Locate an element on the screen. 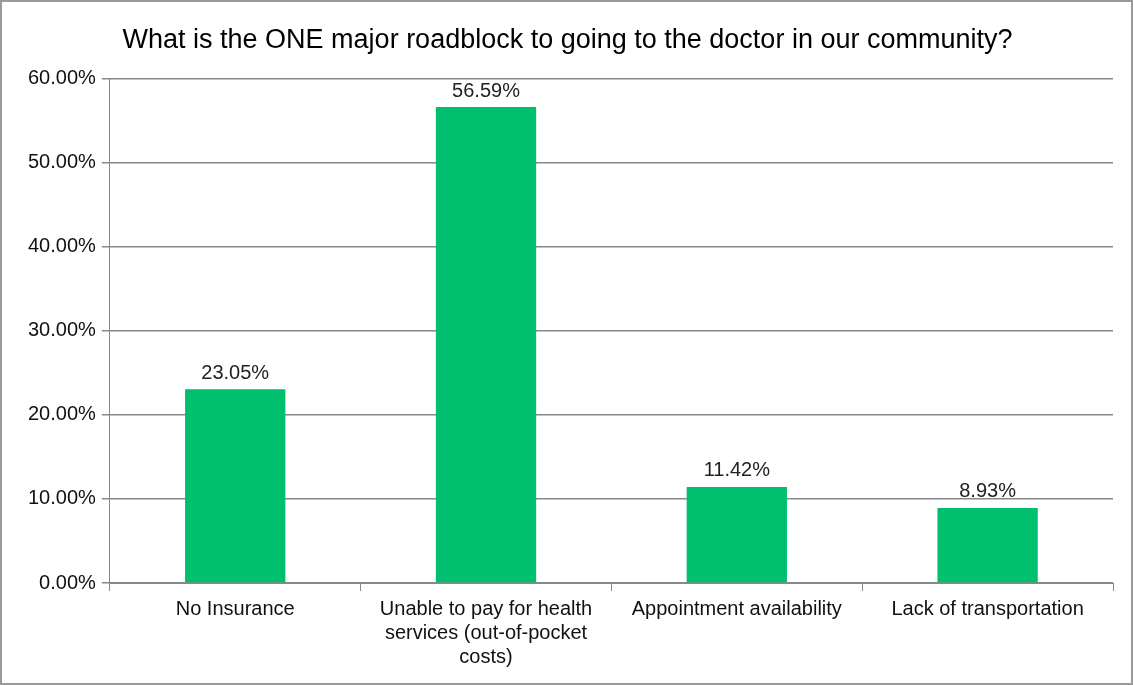  data-label: 56.59% is located at coordinates (486, 89).